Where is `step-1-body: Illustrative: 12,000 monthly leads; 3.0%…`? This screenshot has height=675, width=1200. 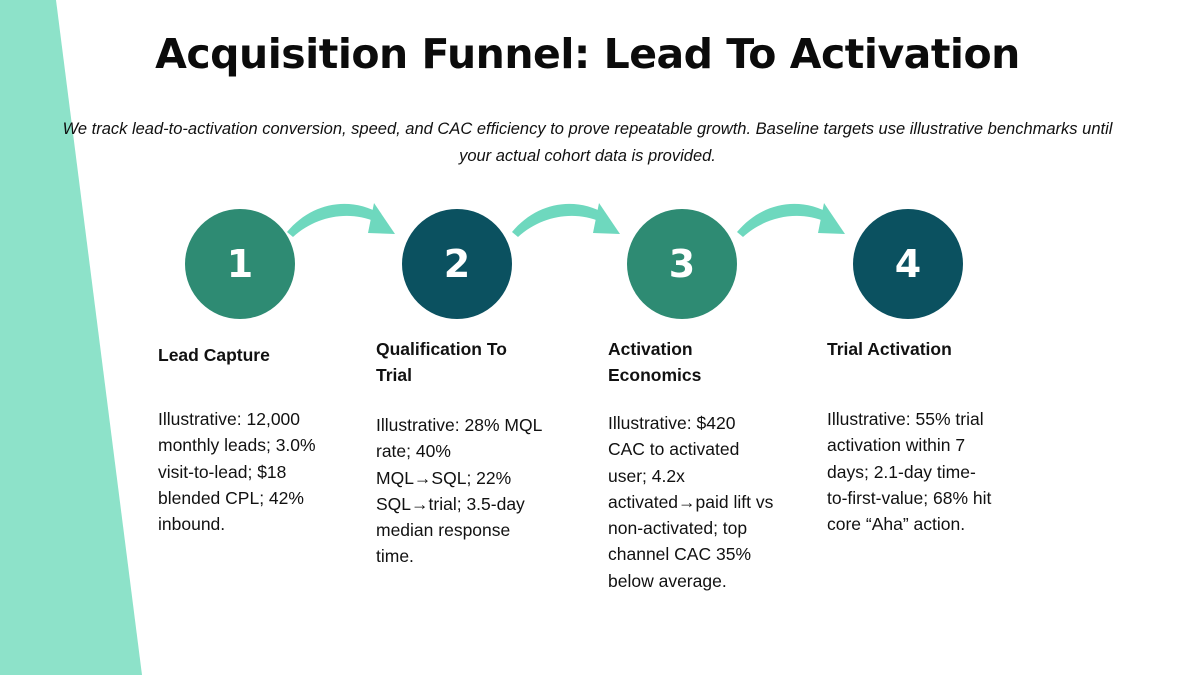
step-1-body: Illustrative: 12,000 monthly leads; 3.0%… is located at coordinates (237, 472).